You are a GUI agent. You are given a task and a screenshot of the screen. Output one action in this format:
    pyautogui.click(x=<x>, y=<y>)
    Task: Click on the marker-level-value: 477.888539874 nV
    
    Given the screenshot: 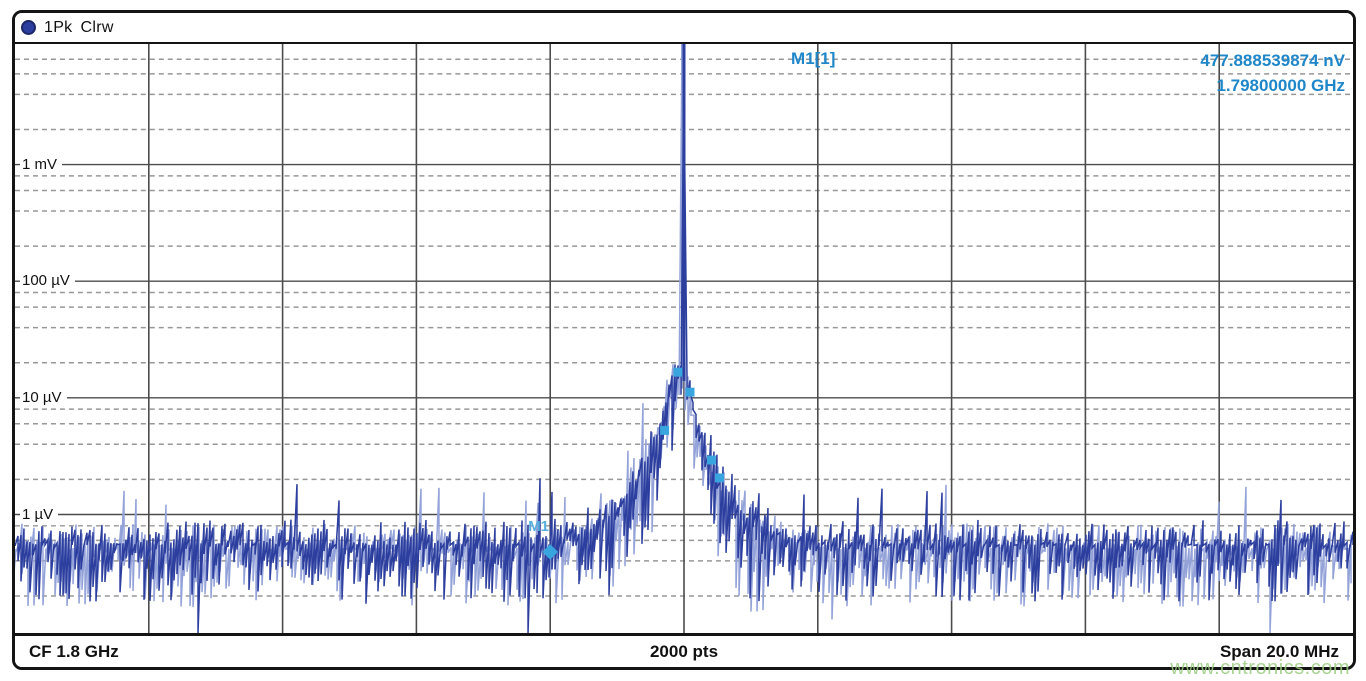 What is the action you would take?
    pyautogui.click(x=1272, y=60)
    